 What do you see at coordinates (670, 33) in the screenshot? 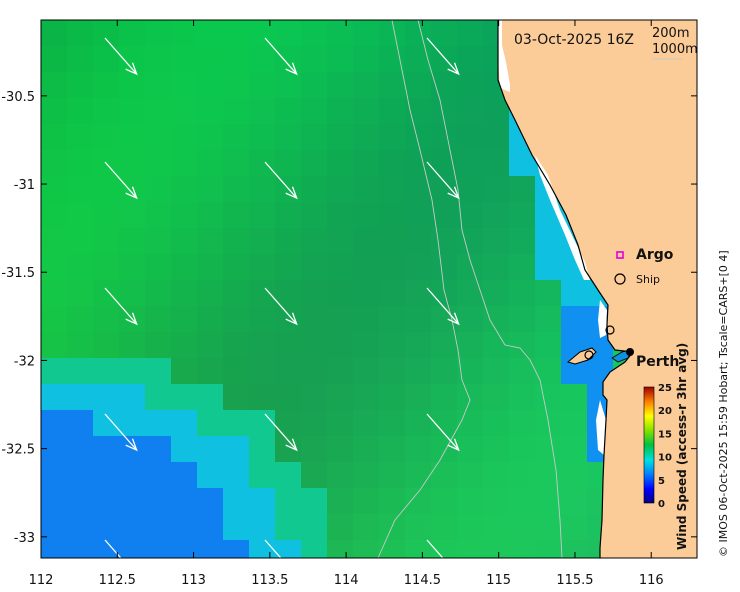
I see `contour-label-200m: 200m` at bounding box center [670, 33].